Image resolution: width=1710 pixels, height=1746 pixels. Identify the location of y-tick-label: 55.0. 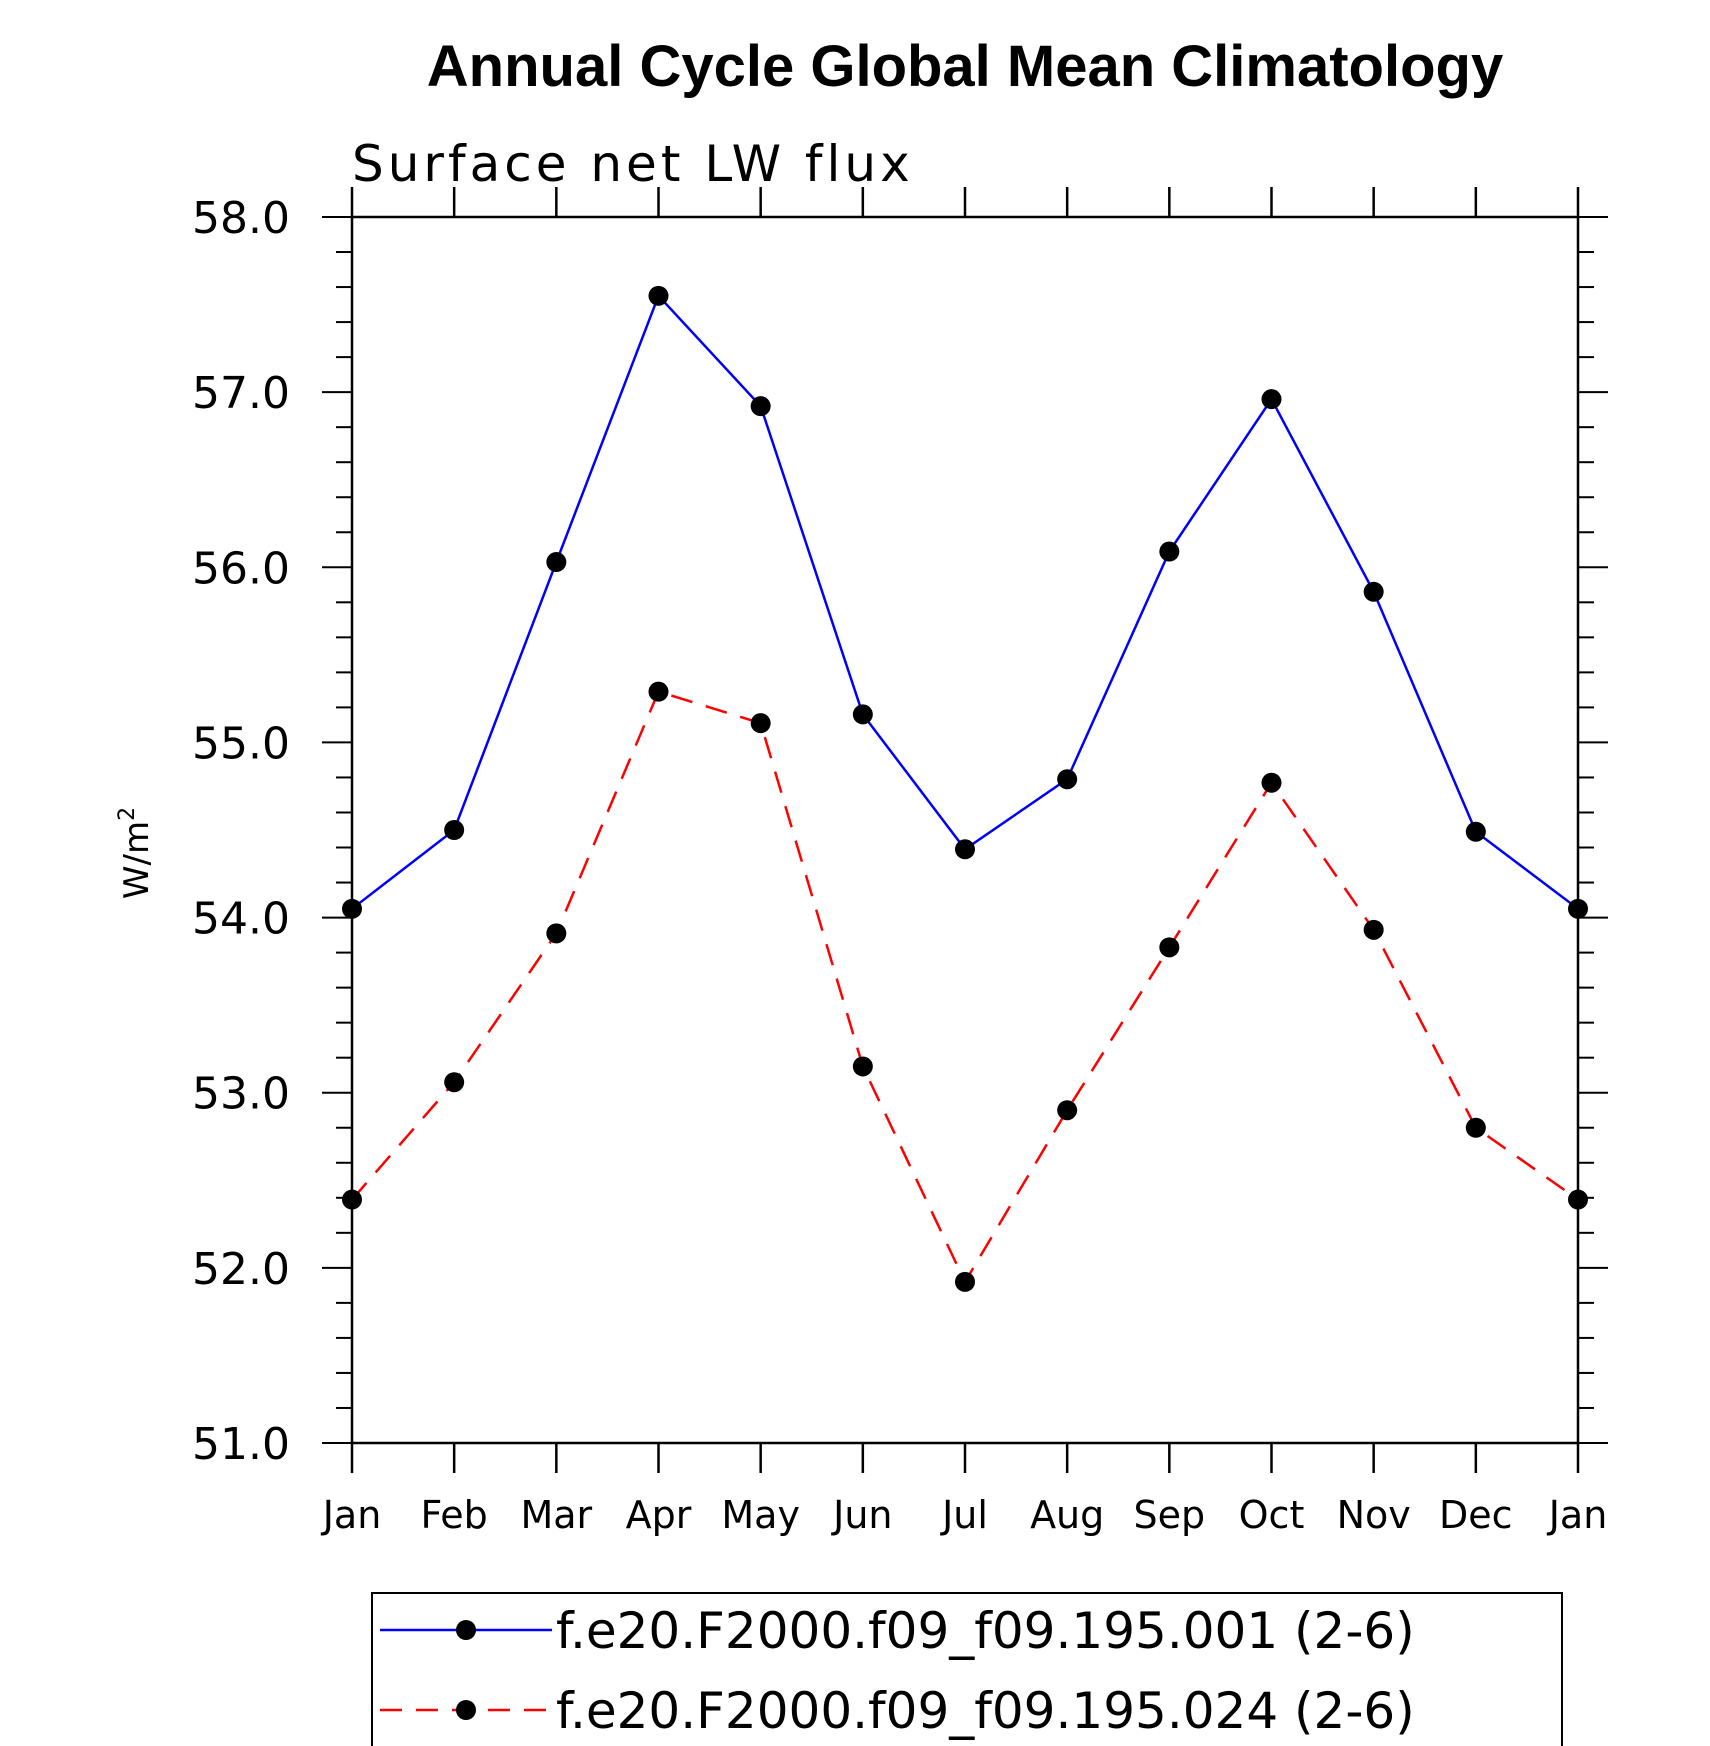
(241, 743).